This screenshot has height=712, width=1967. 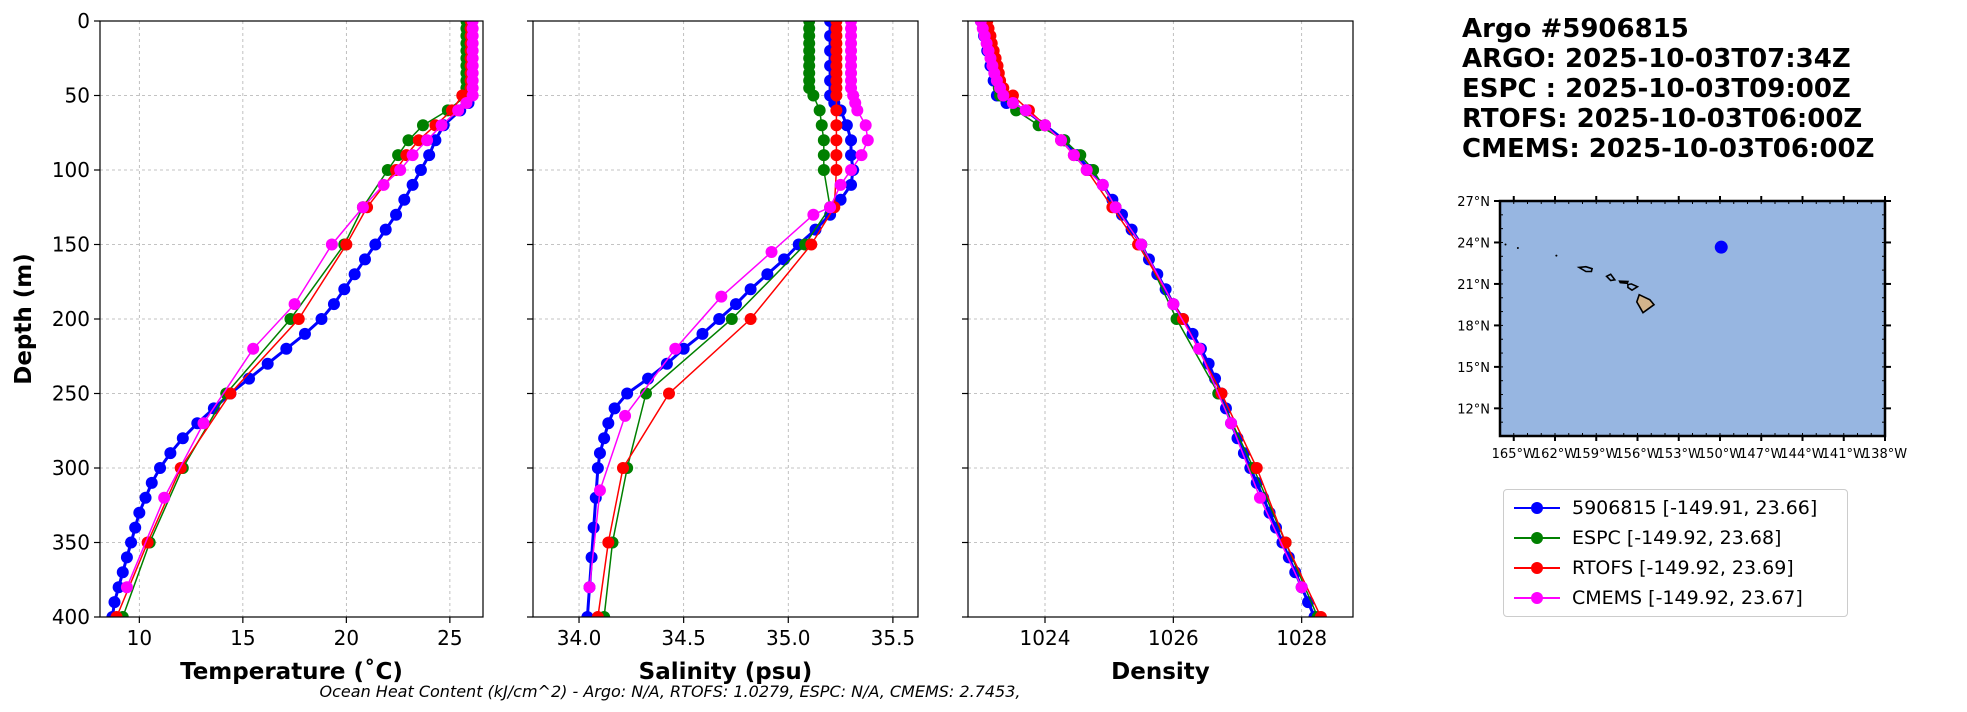 I want to click on legend-marker-rtofs, so click(x=1537, y=568).